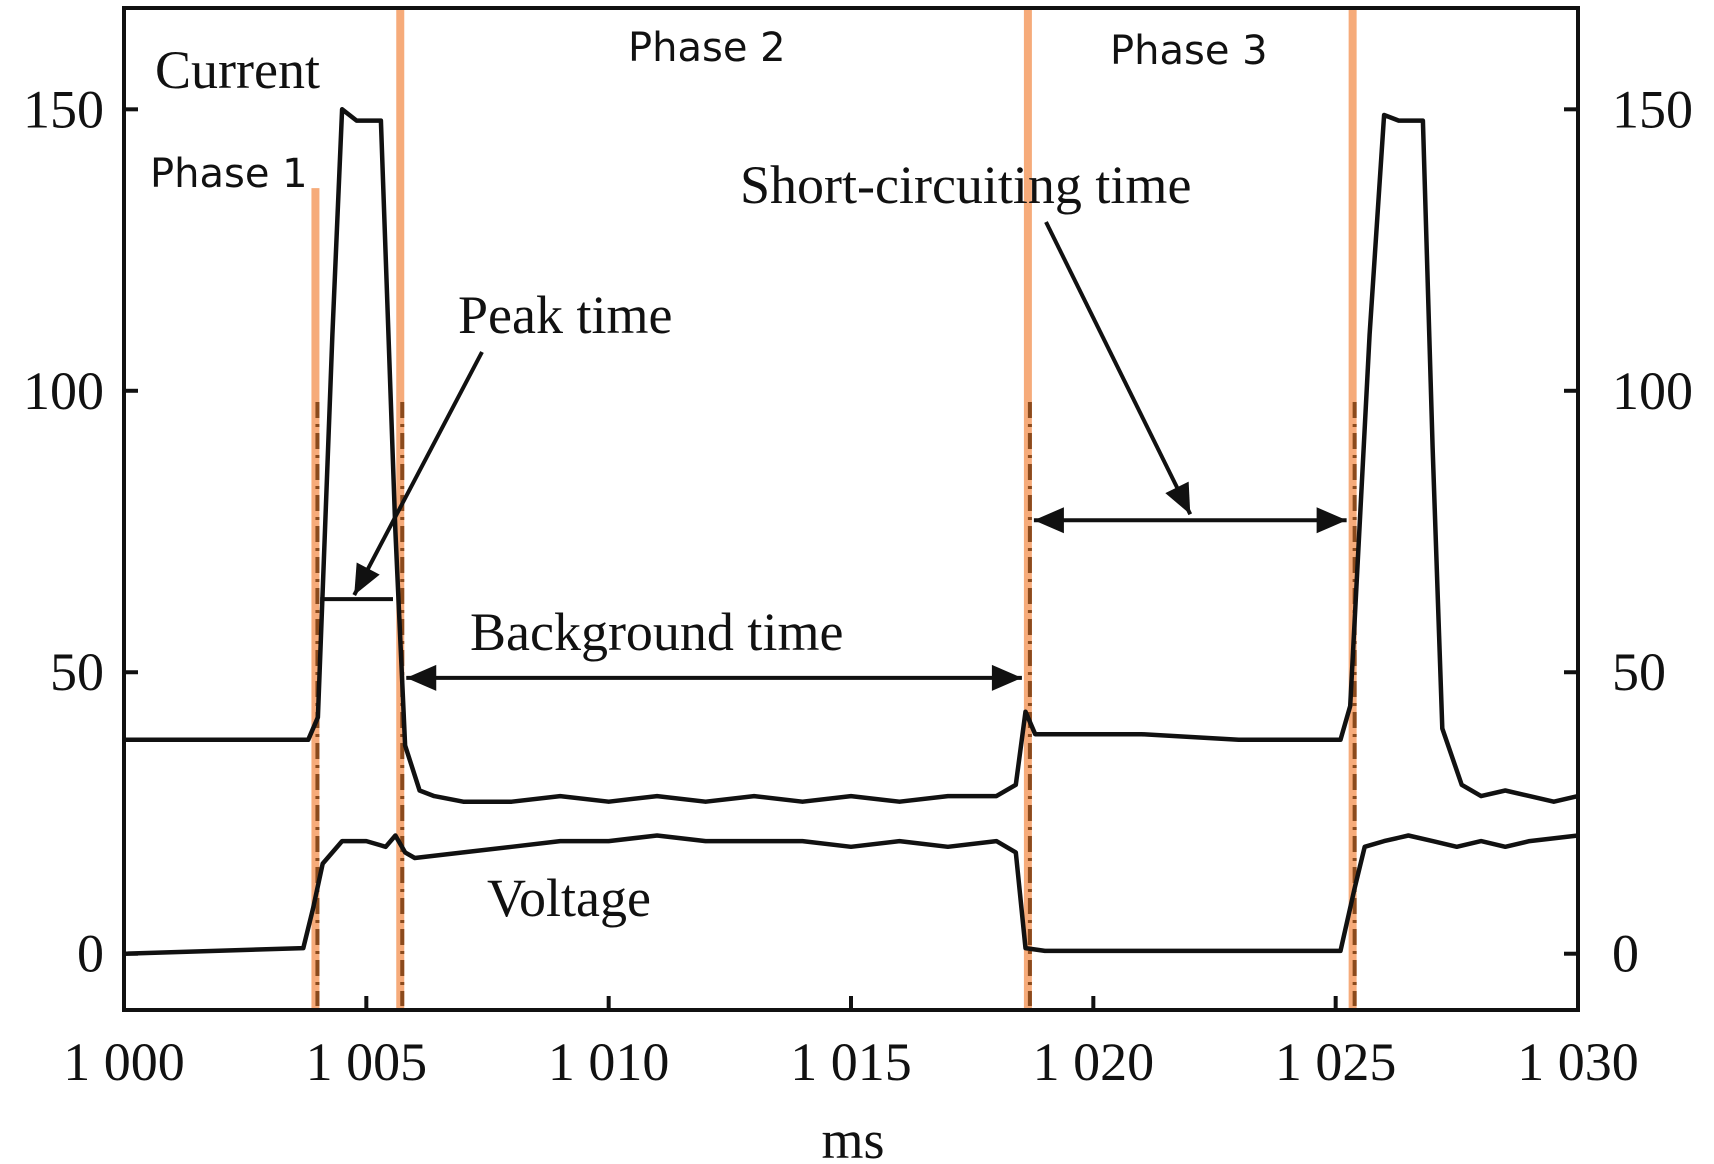 The height and width of the screenshot is (1164, 1714). Describe the element at coordinates (1578, 1062) in the screenshot. I see `x-tick-label: 1 030` at that location.